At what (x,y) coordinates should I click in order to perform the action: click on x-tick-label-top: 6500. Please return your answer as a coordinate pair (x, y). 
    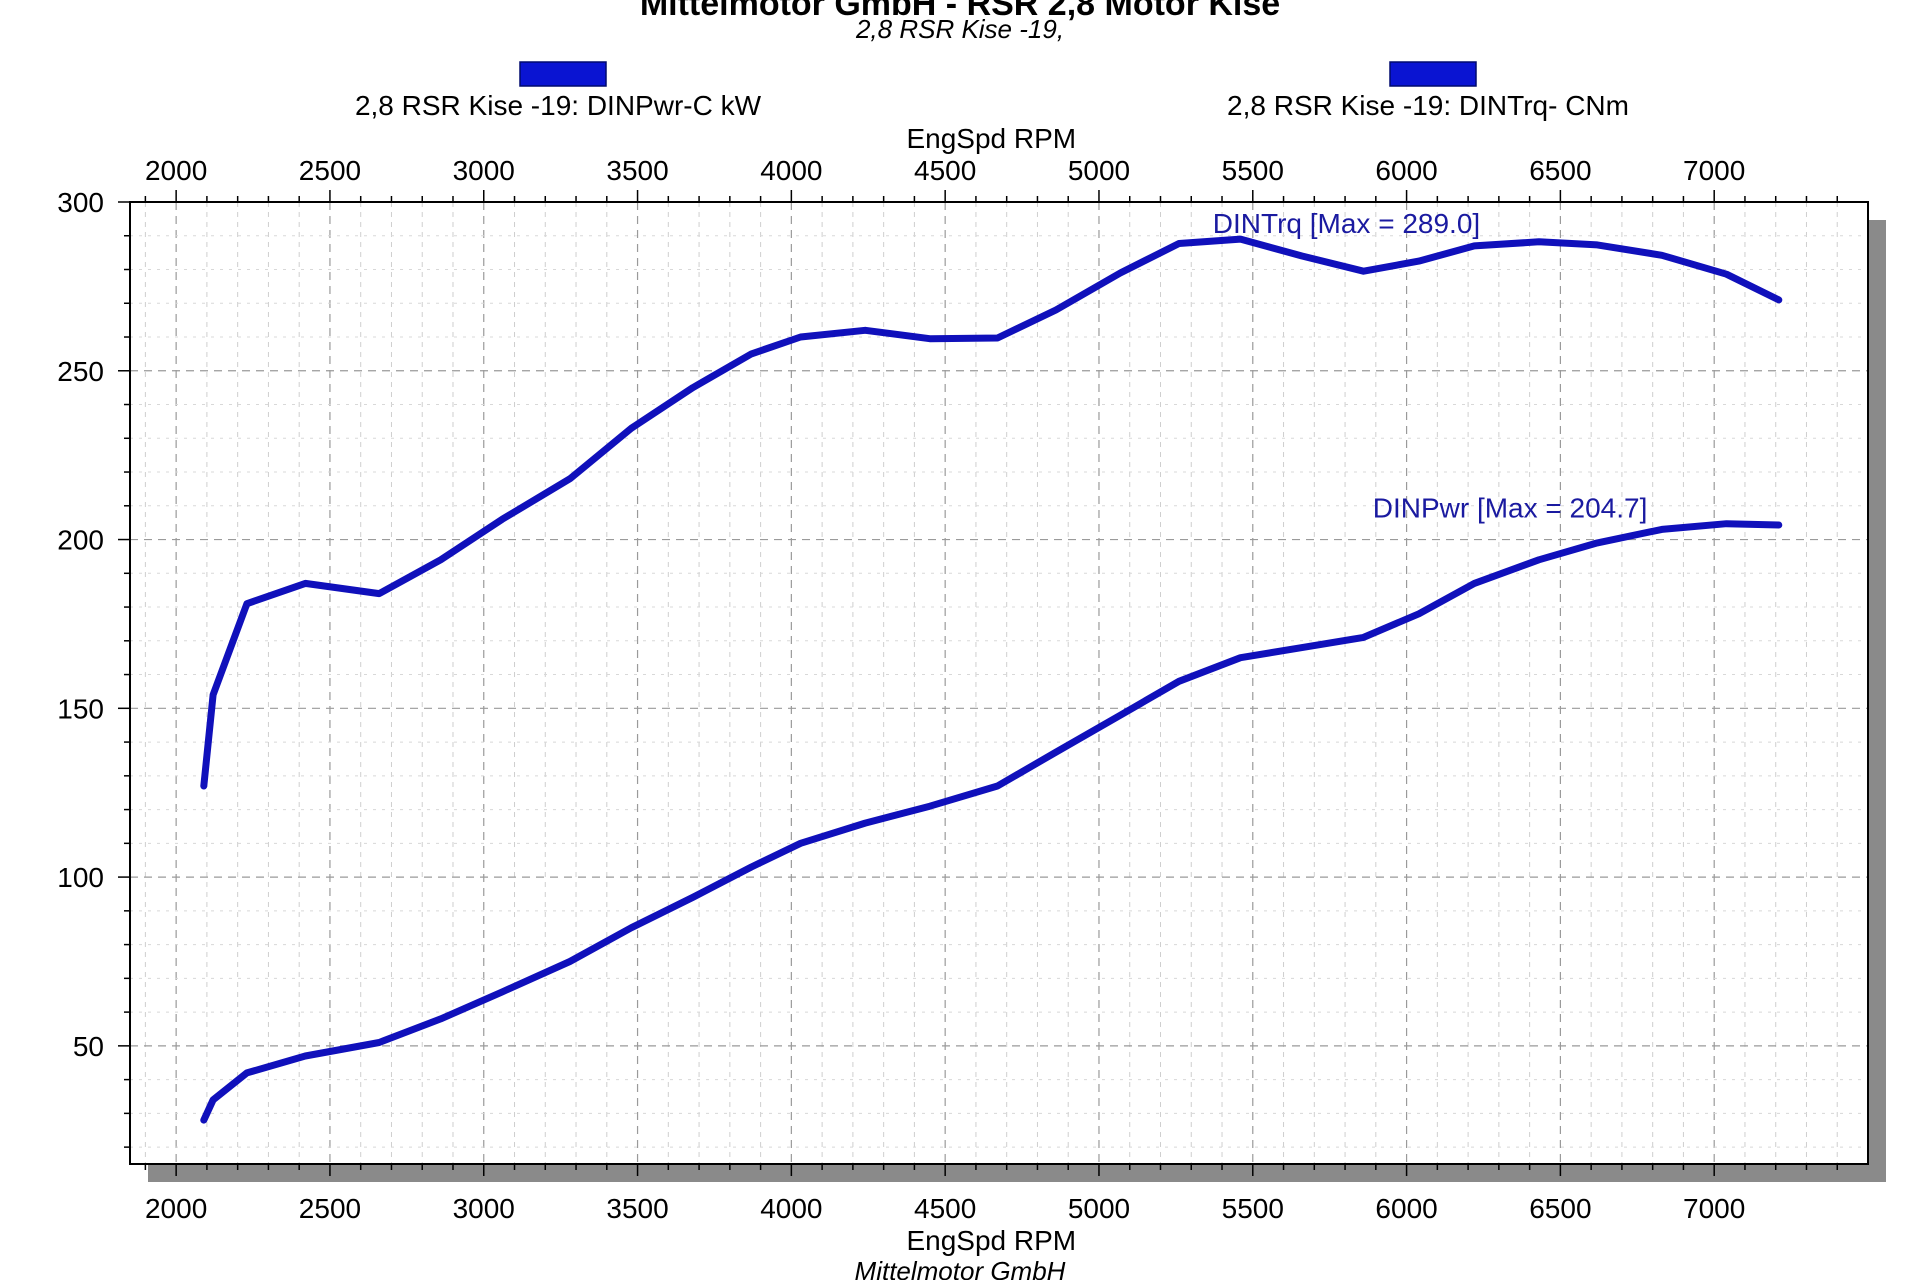
    Looking at the image, I should click on (1560, 170).